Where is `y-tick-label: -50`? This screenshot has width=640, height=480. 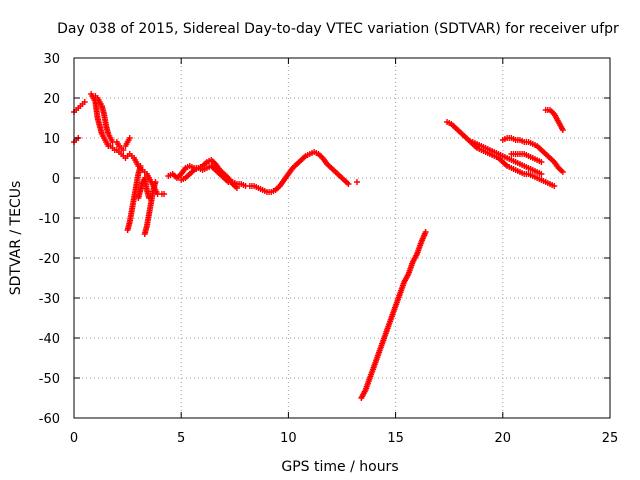 y-tick-label: -50 is located at coordinates (49, 379).